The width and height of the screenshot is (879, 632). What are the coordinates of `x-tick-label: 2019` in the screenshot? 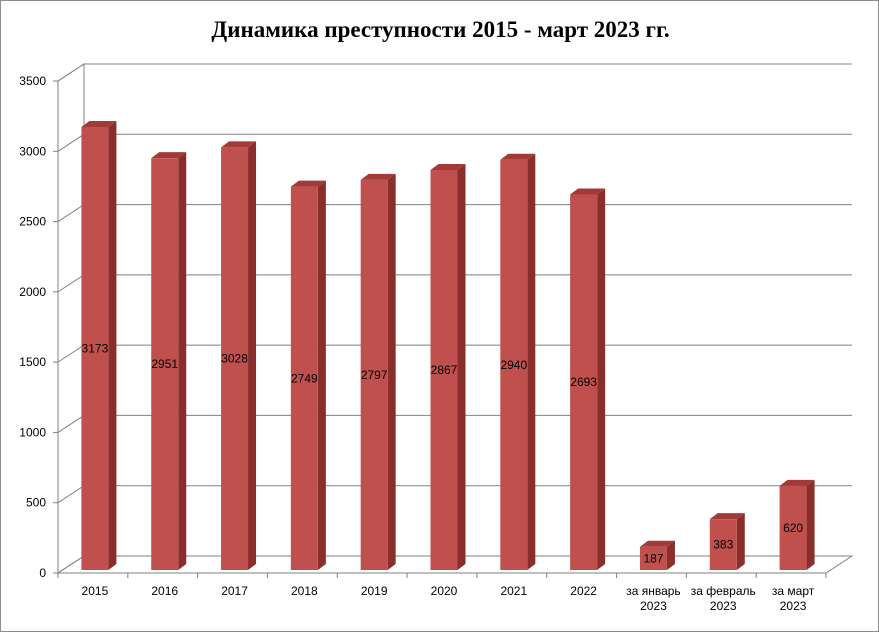 It's located at (374, 591).